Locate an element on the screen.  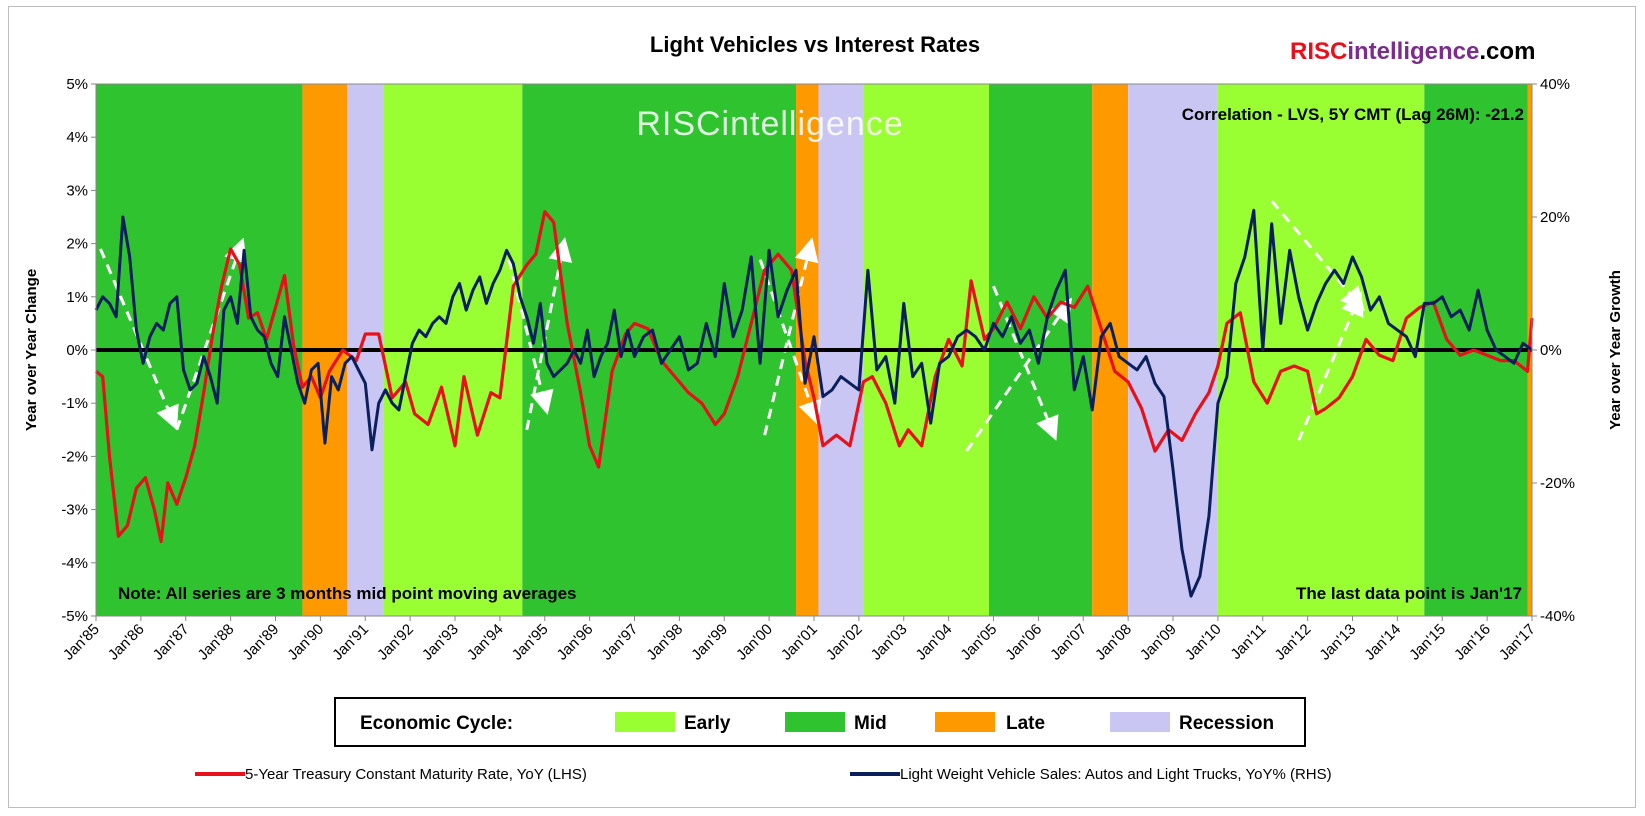
y-left-tick-label: -4% is located at coordinates (74, 563).